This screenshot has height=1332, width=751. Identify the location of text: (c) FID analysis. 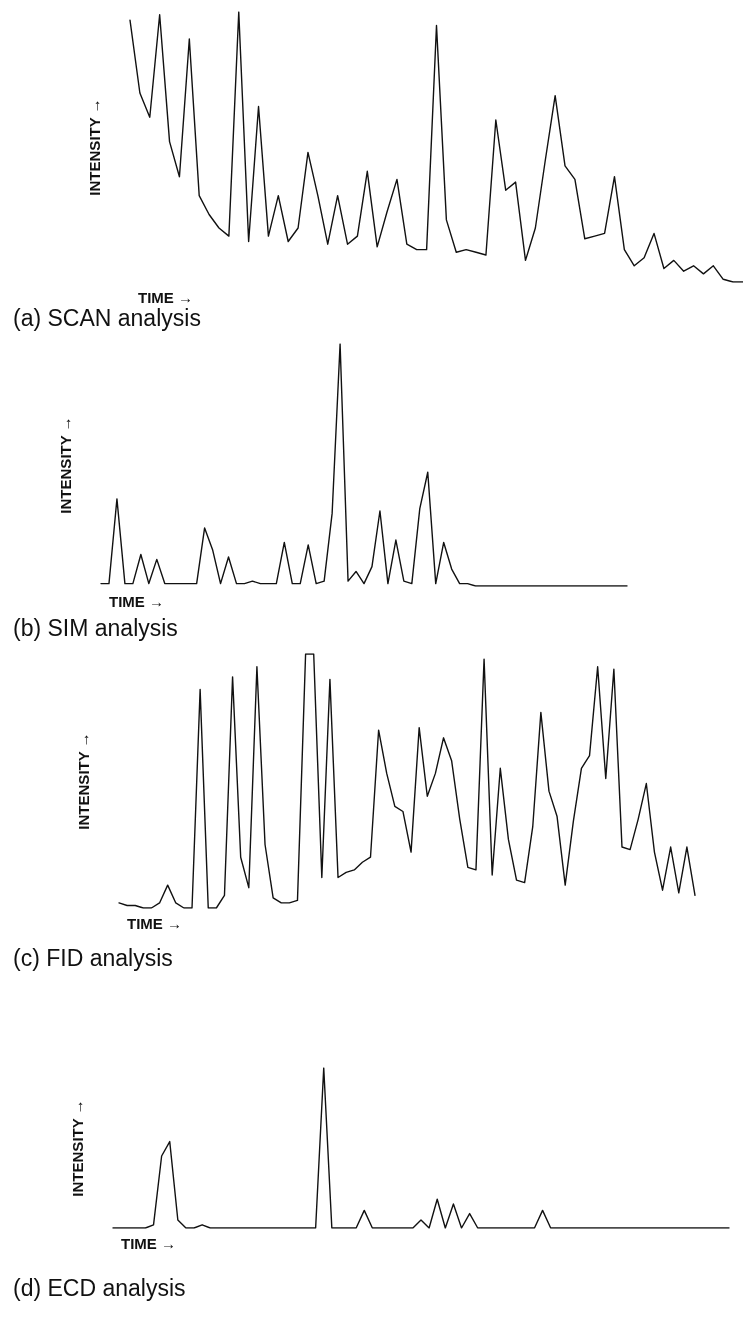
(93, 957).